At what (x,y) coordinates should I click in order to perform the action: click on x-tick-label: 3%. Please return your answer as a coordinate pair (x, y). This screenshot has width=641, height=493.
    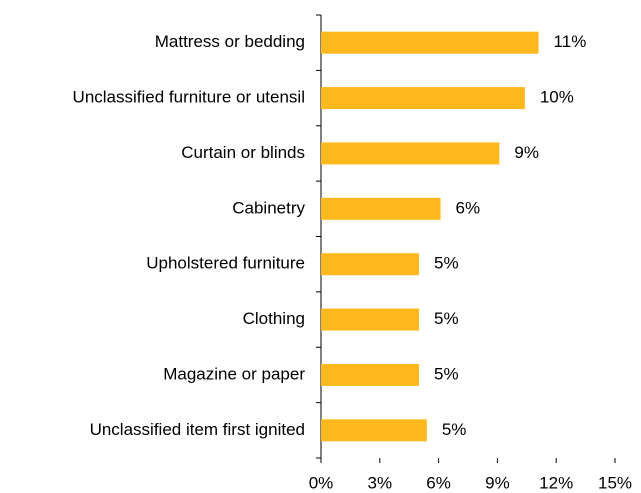
    Looking at the image, I should click on (380, 482).